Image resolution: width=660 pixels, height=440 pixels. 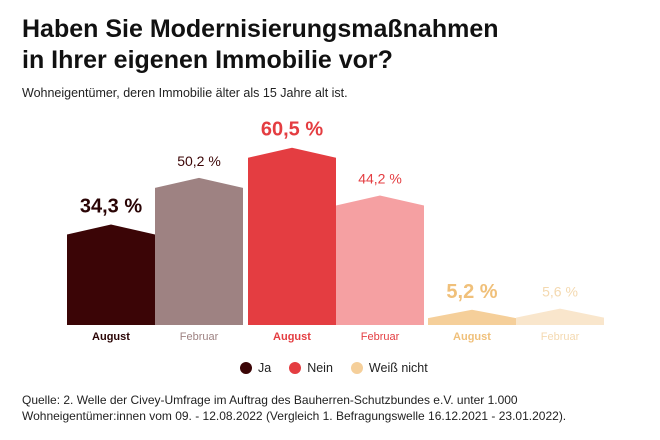 I want to click on data-label-weiss-nicht-august: 5,2 %, so click(x=471, y=292).